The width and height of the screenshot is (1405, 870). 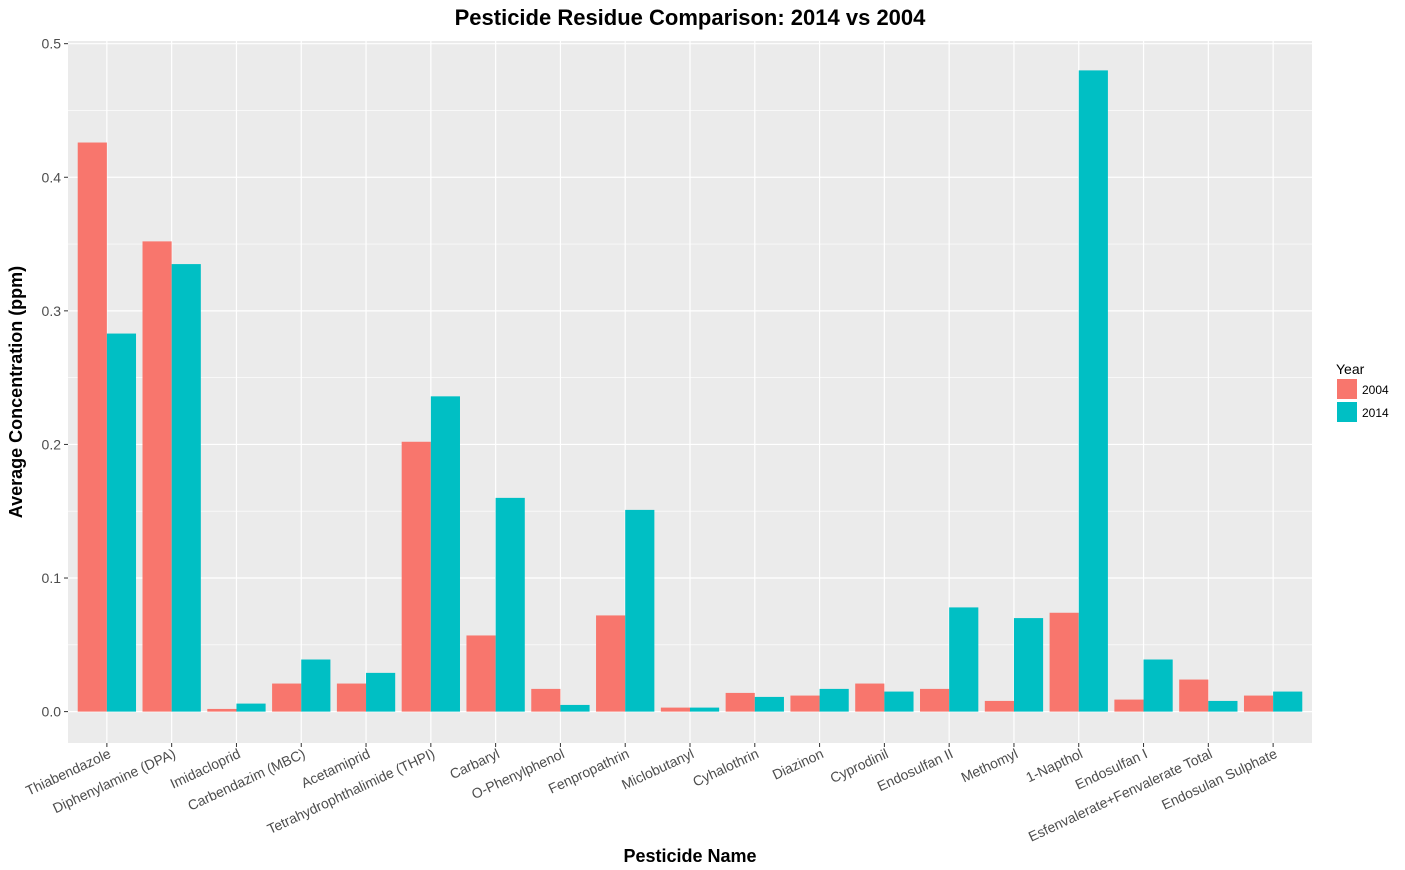 I want to click on legend-label-2004: 2004, so click(x=1375, y=390).